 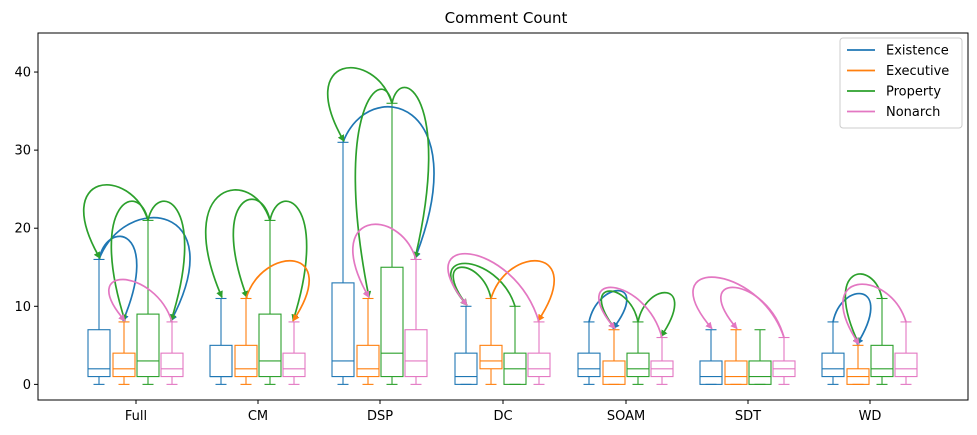 I want to click on box-executive-dc, so click(x=491, y=341).